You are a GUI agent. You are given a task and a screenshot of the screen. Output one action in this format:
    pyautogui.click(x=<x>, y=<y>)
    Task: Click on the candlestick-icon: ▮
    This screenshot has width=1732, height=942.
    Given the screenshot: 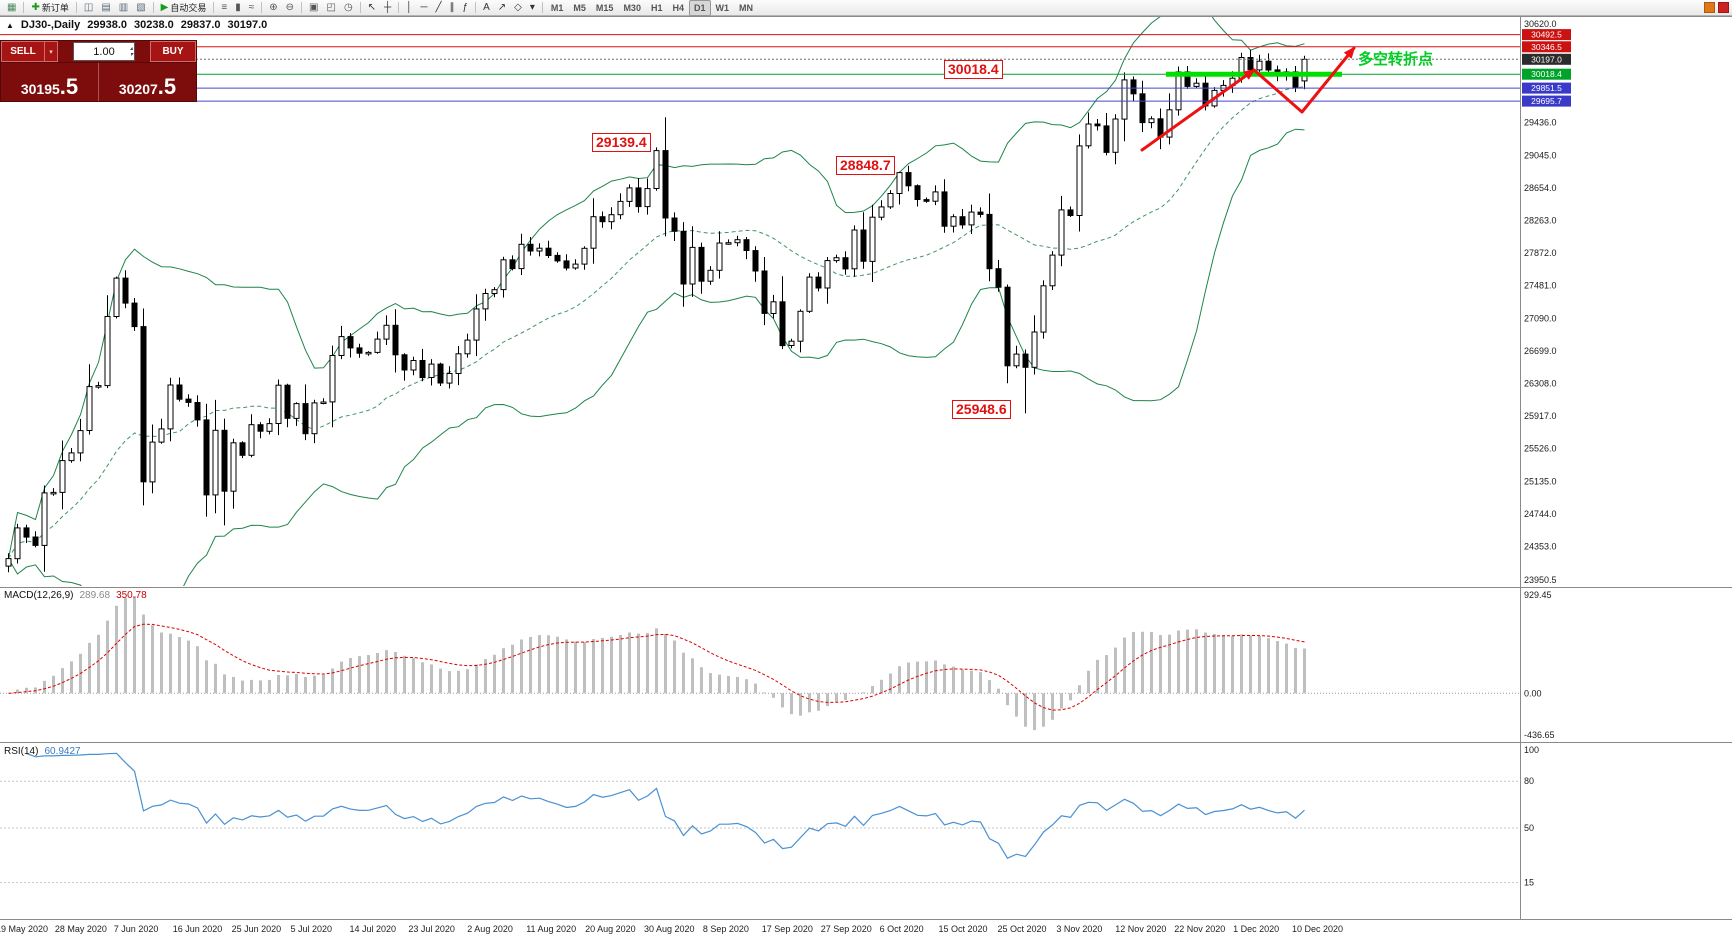 What is the action you would take?
    pyautogui.click(x=238, y=8)
    